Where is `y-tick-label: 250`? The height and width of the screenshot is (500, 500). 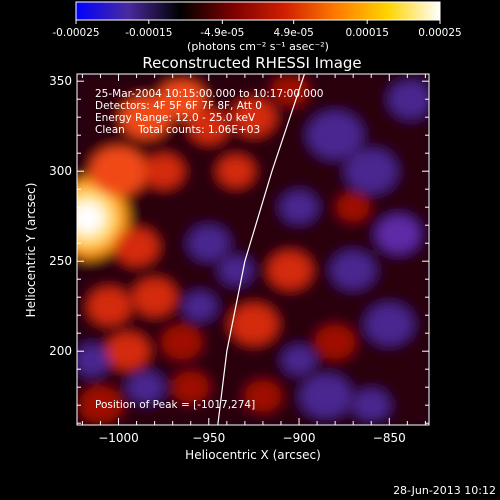 y-tick-label: 250 is located at coordinates (60, 261).